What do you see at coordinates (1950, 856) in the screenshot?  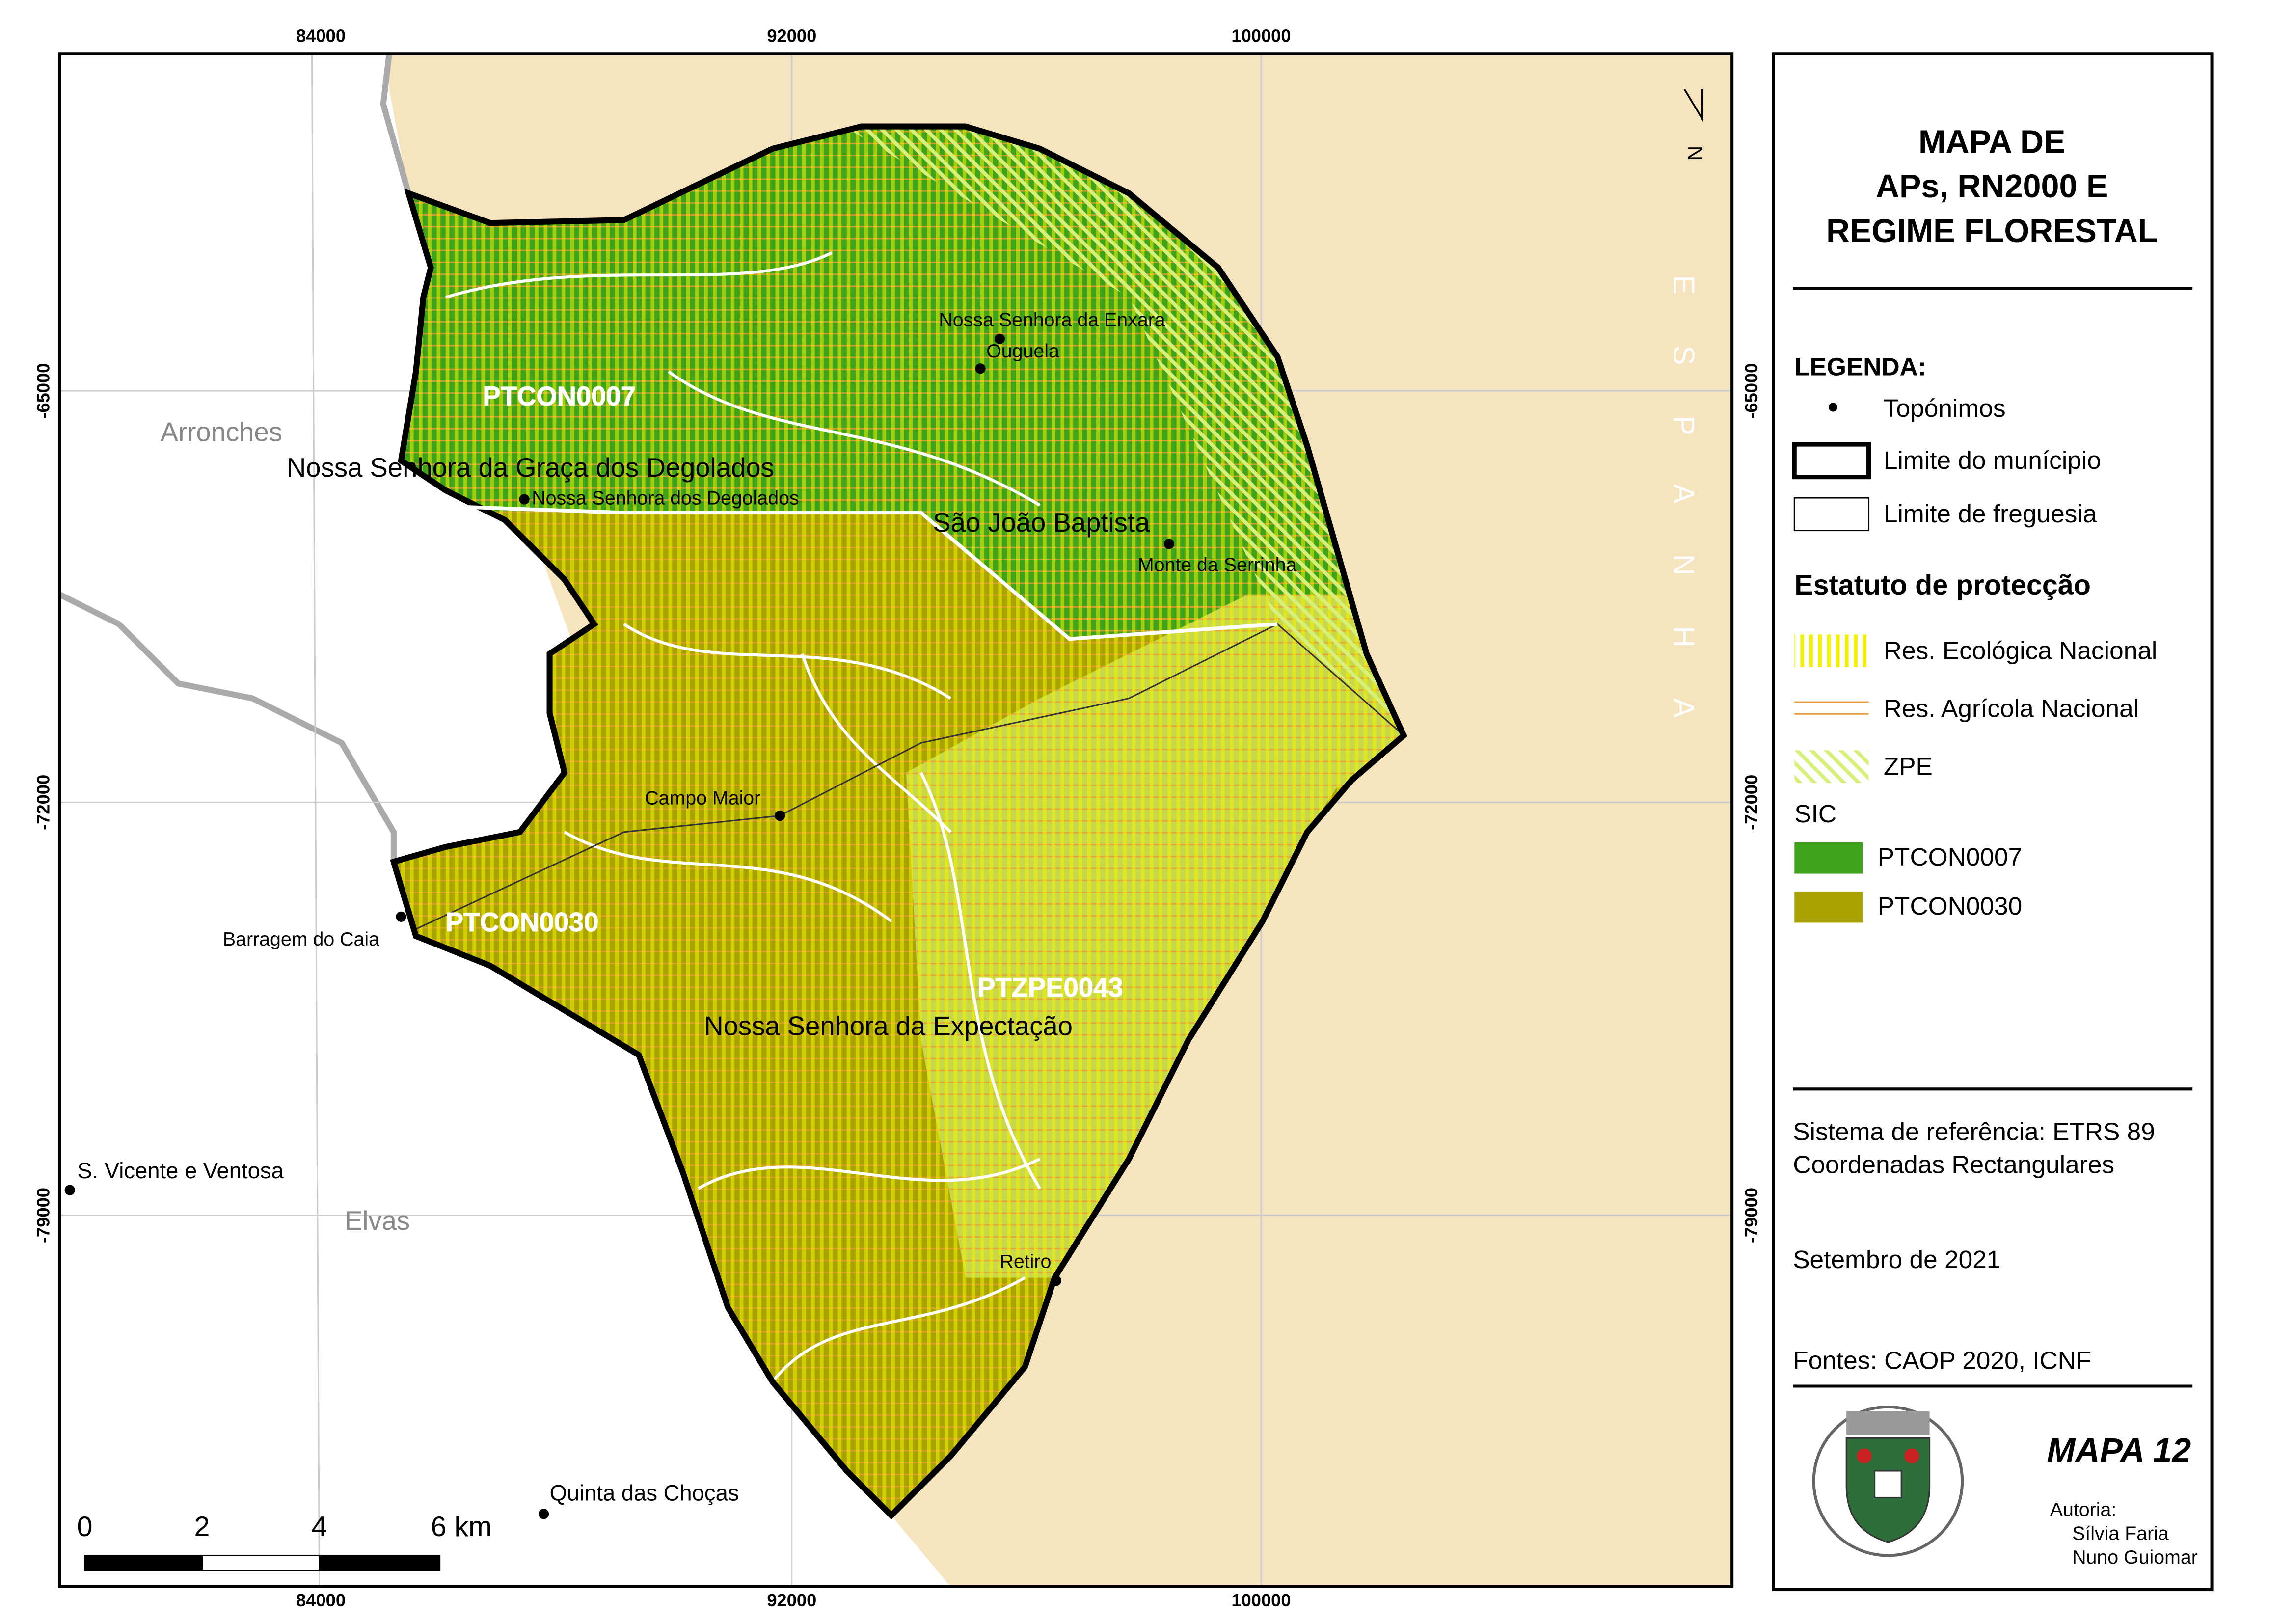 I see `legend-label: PTCON0007` at bounding box center [1950, 856].